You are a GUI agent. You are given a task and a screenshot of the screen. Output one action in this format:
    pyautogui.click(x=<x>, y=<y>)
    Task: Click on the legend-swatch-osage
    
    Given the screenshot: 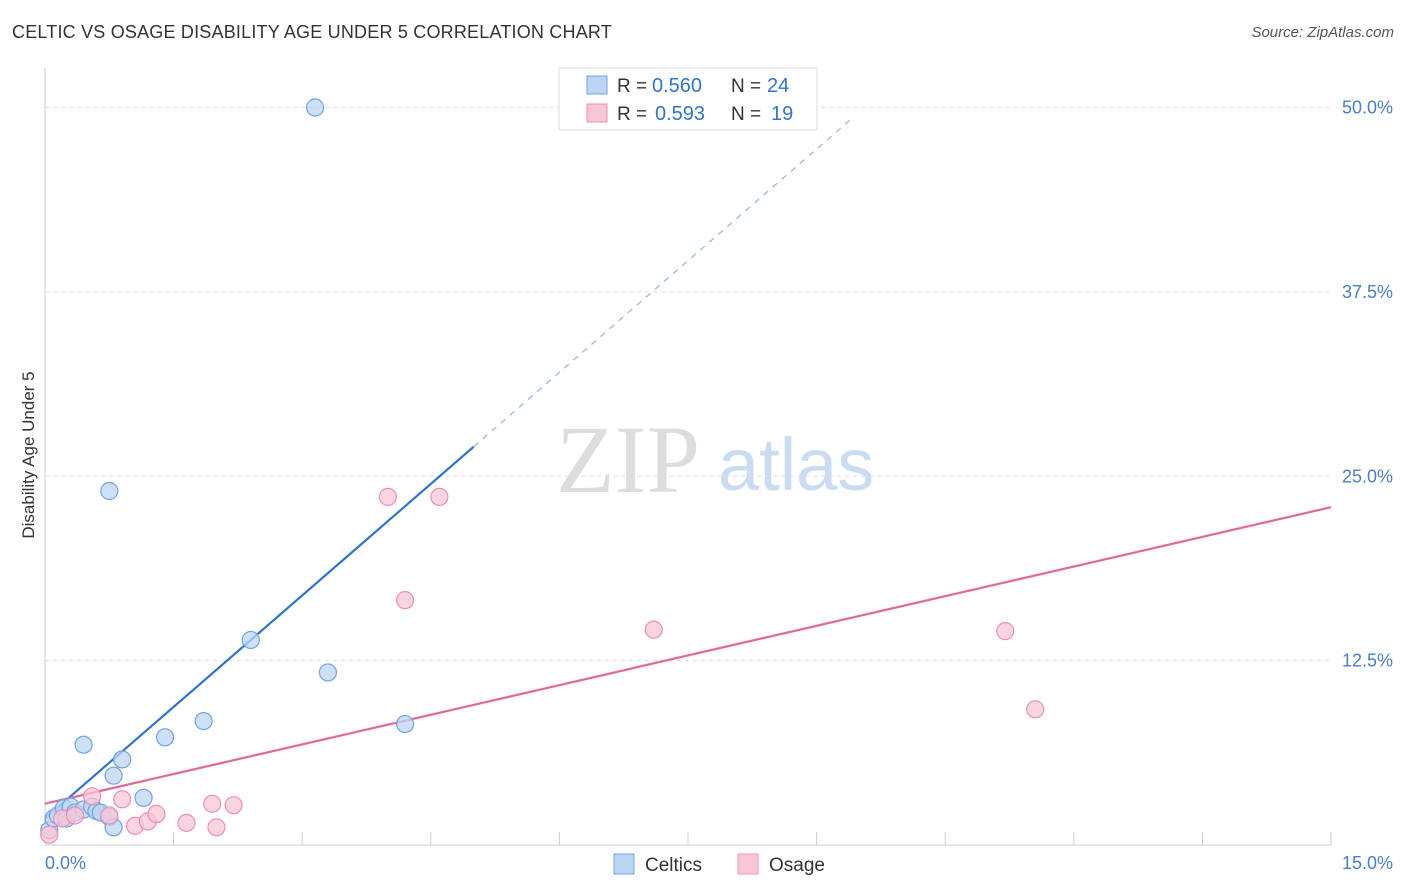 What is the action you would take?
    pyautogui.click(x=597, y=113)
    